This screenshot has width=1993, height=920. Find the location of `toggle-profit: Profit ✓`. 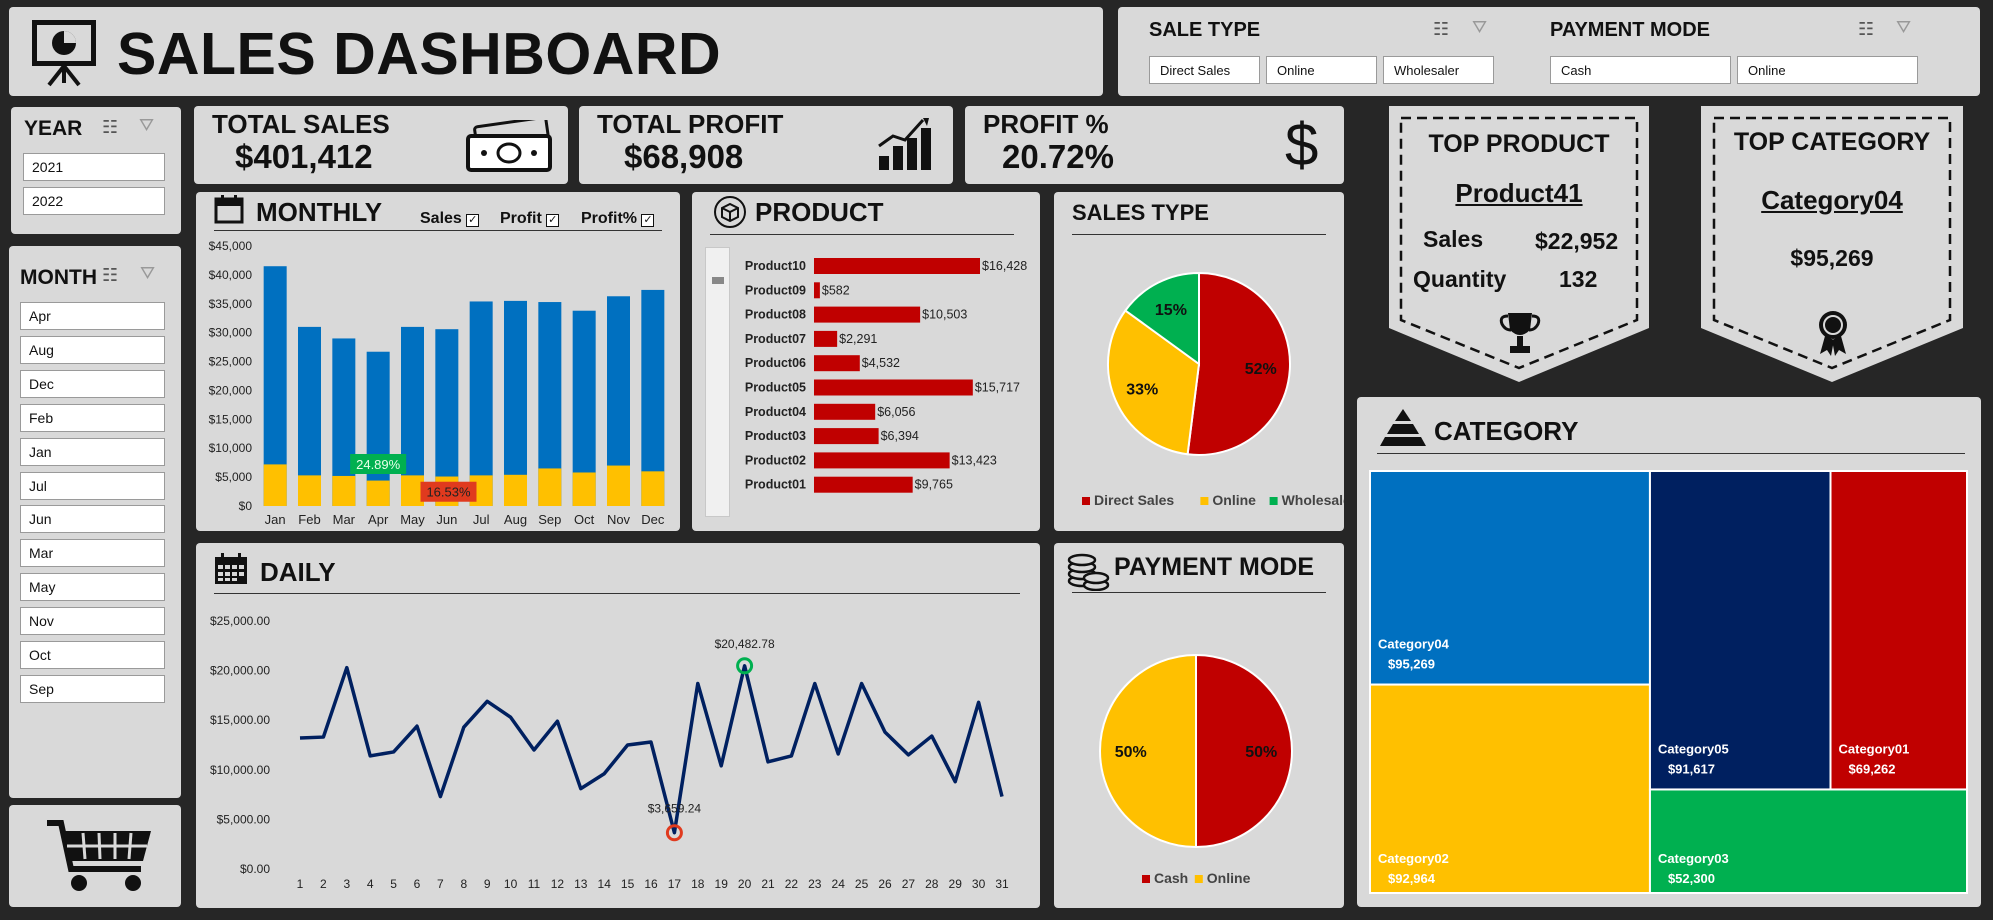

toggle-profit: Profit ✓ is located at coordinates (530, 219).